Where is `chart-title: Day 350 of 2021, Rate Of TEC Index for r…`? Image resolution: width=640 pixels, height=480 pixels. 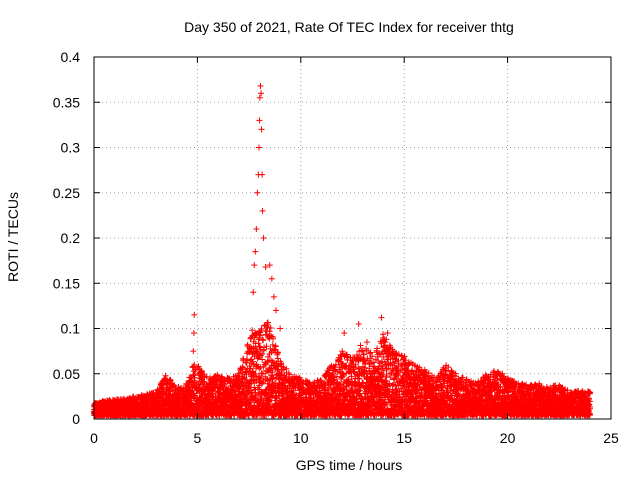
chart-title: Day 350 of 2021, Rate Of TEC Index for r… is located at coordinates (349, 27).